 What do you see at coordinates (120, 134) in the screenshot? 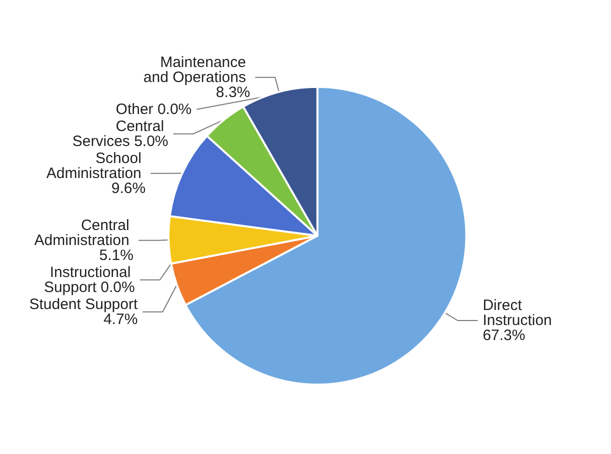
I see `slice-label: Central Services 5.0%` at bounding box center [120, 134].